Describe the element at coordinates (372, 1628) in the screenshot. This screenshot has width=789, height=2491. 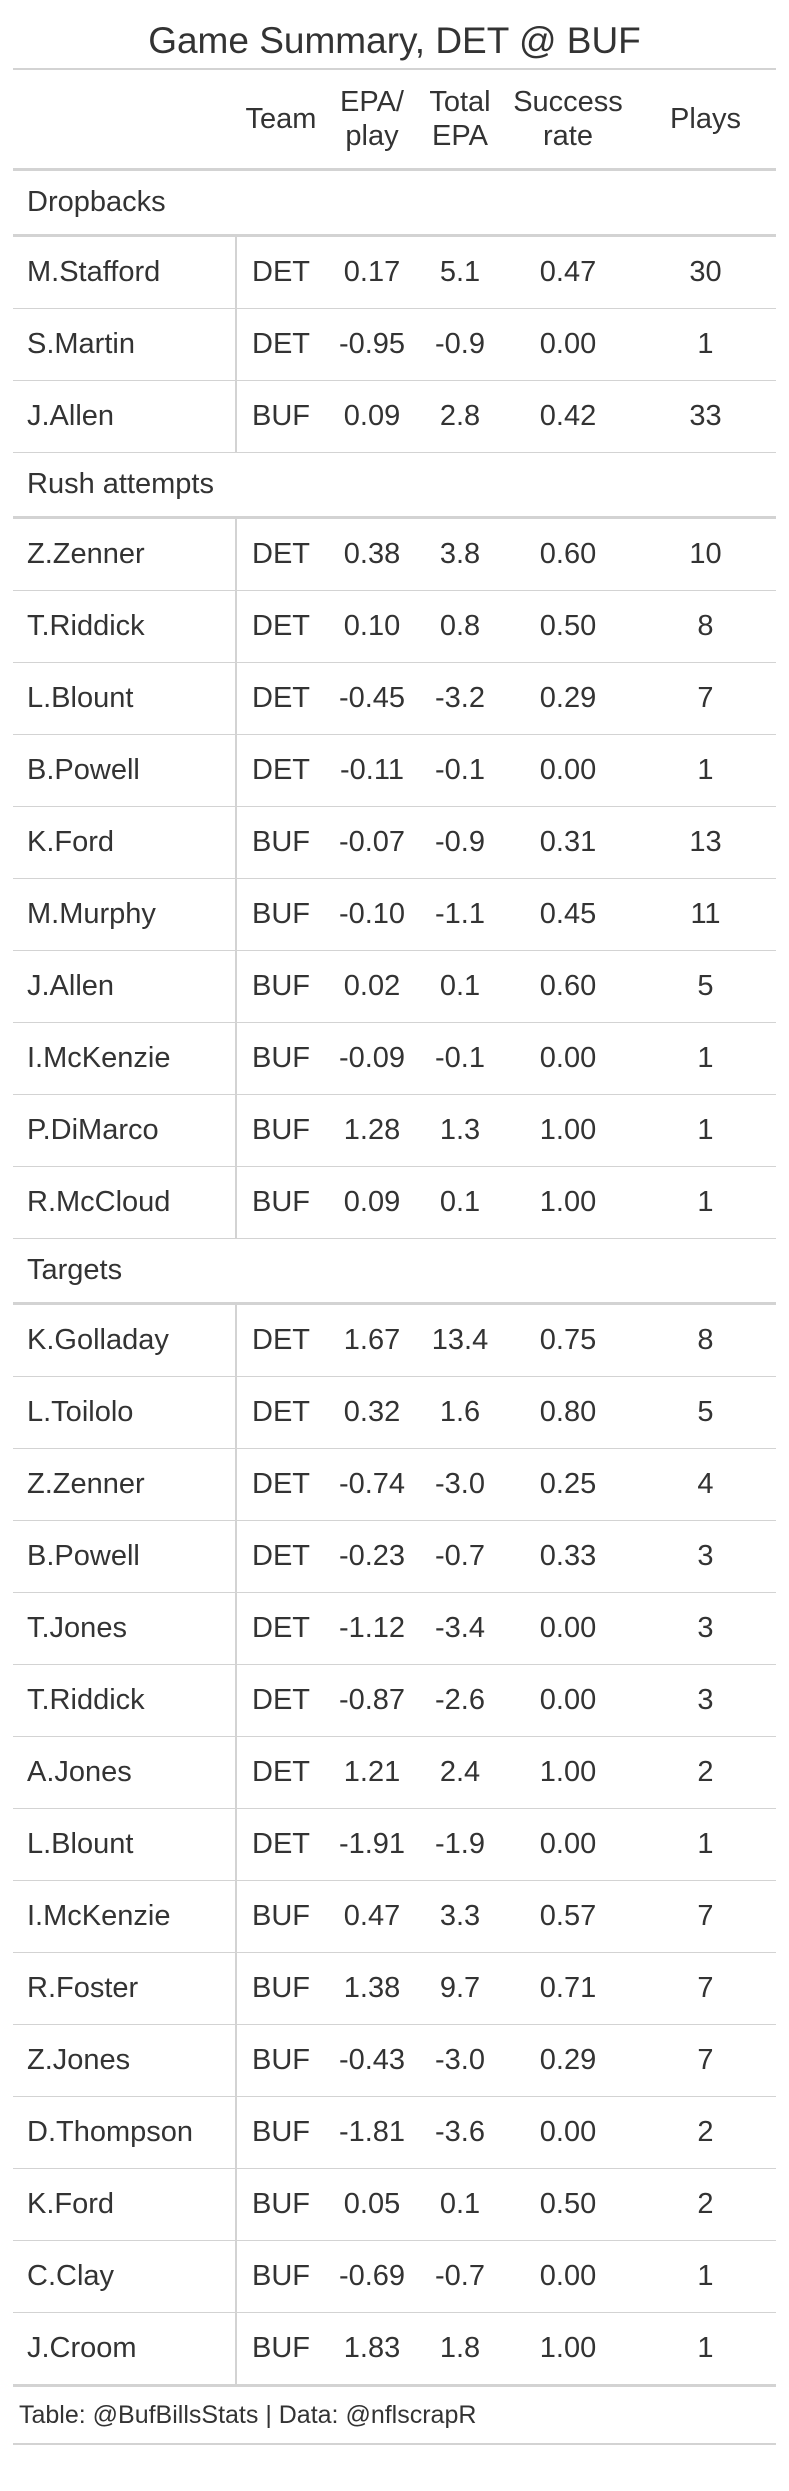
I see `epa-per-play-cell: -1.12` at that location.